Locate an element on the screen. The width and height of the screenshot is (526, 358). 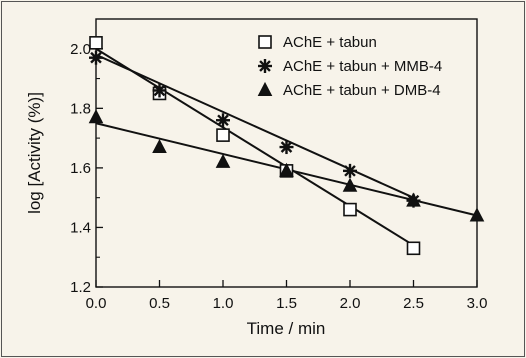
y-tick-label: 1.8 is located at coordinates (80, 108).